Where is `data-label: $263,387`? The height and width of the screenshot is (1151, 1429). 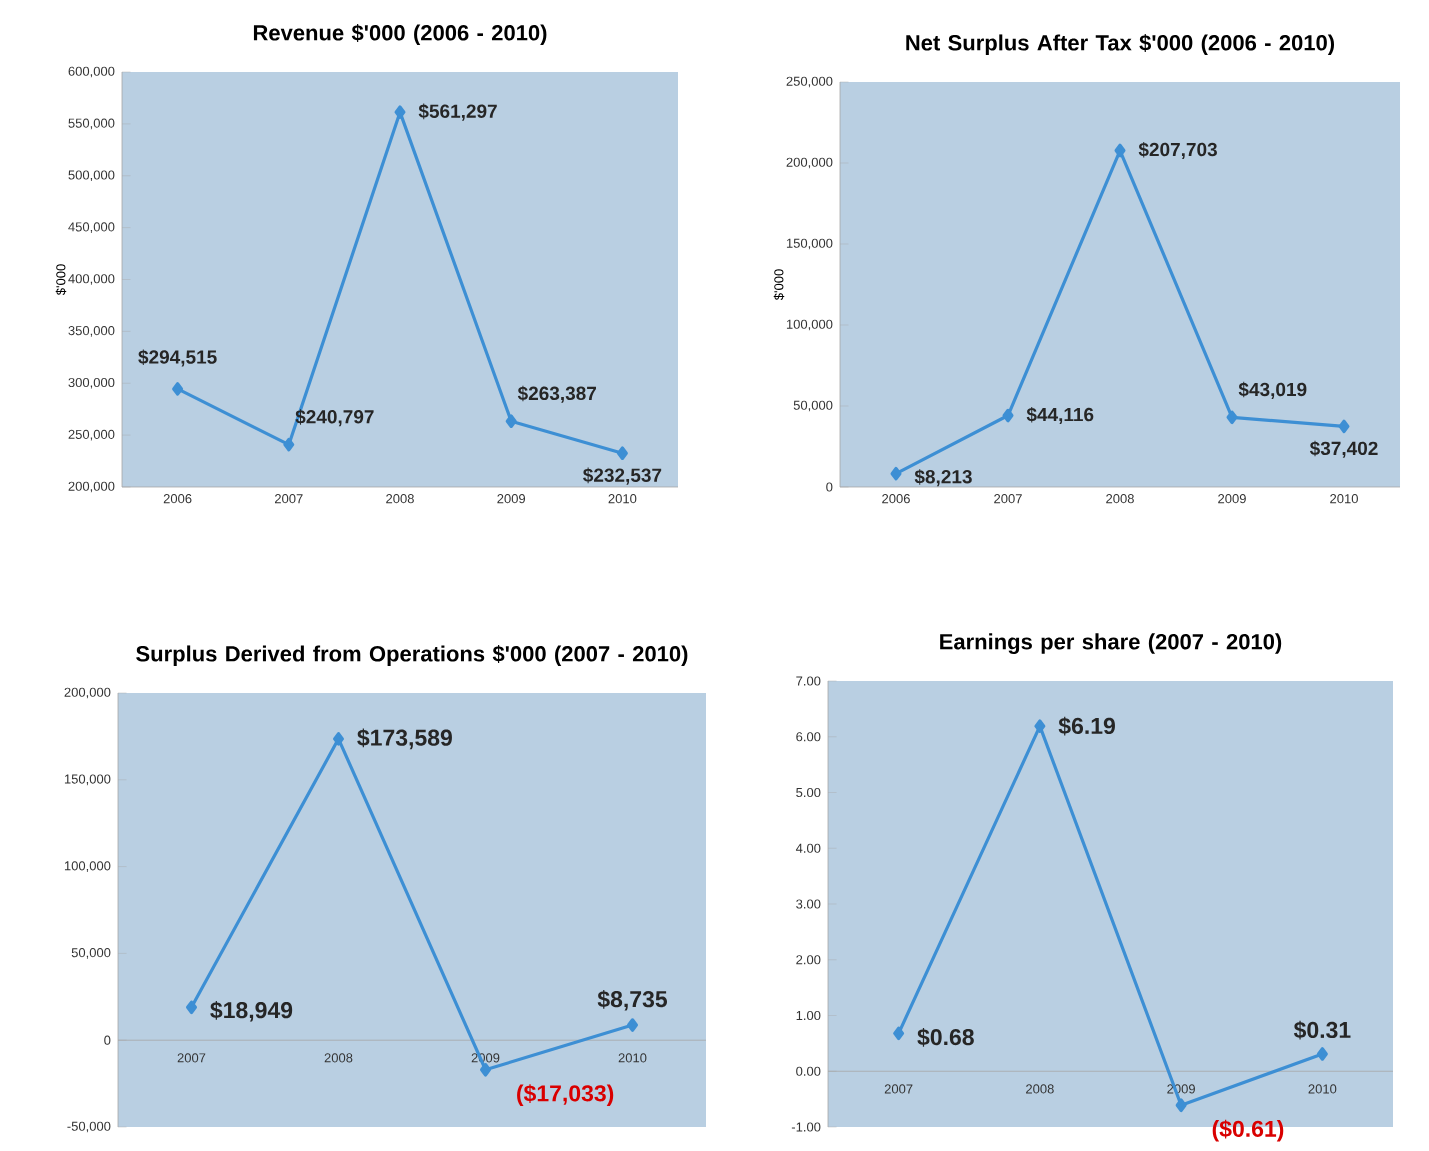 data-label: $263,387 is located at coordinates (556, 394).